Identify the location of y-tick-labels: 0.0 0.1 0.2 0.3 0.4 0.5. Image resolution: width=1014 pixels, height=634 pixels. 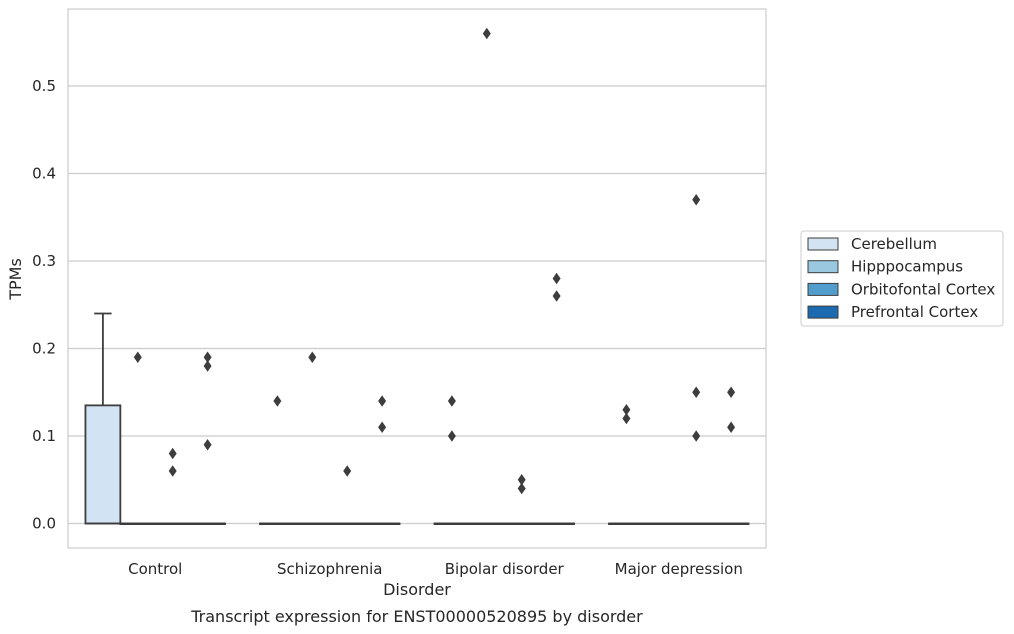
(44, 305).